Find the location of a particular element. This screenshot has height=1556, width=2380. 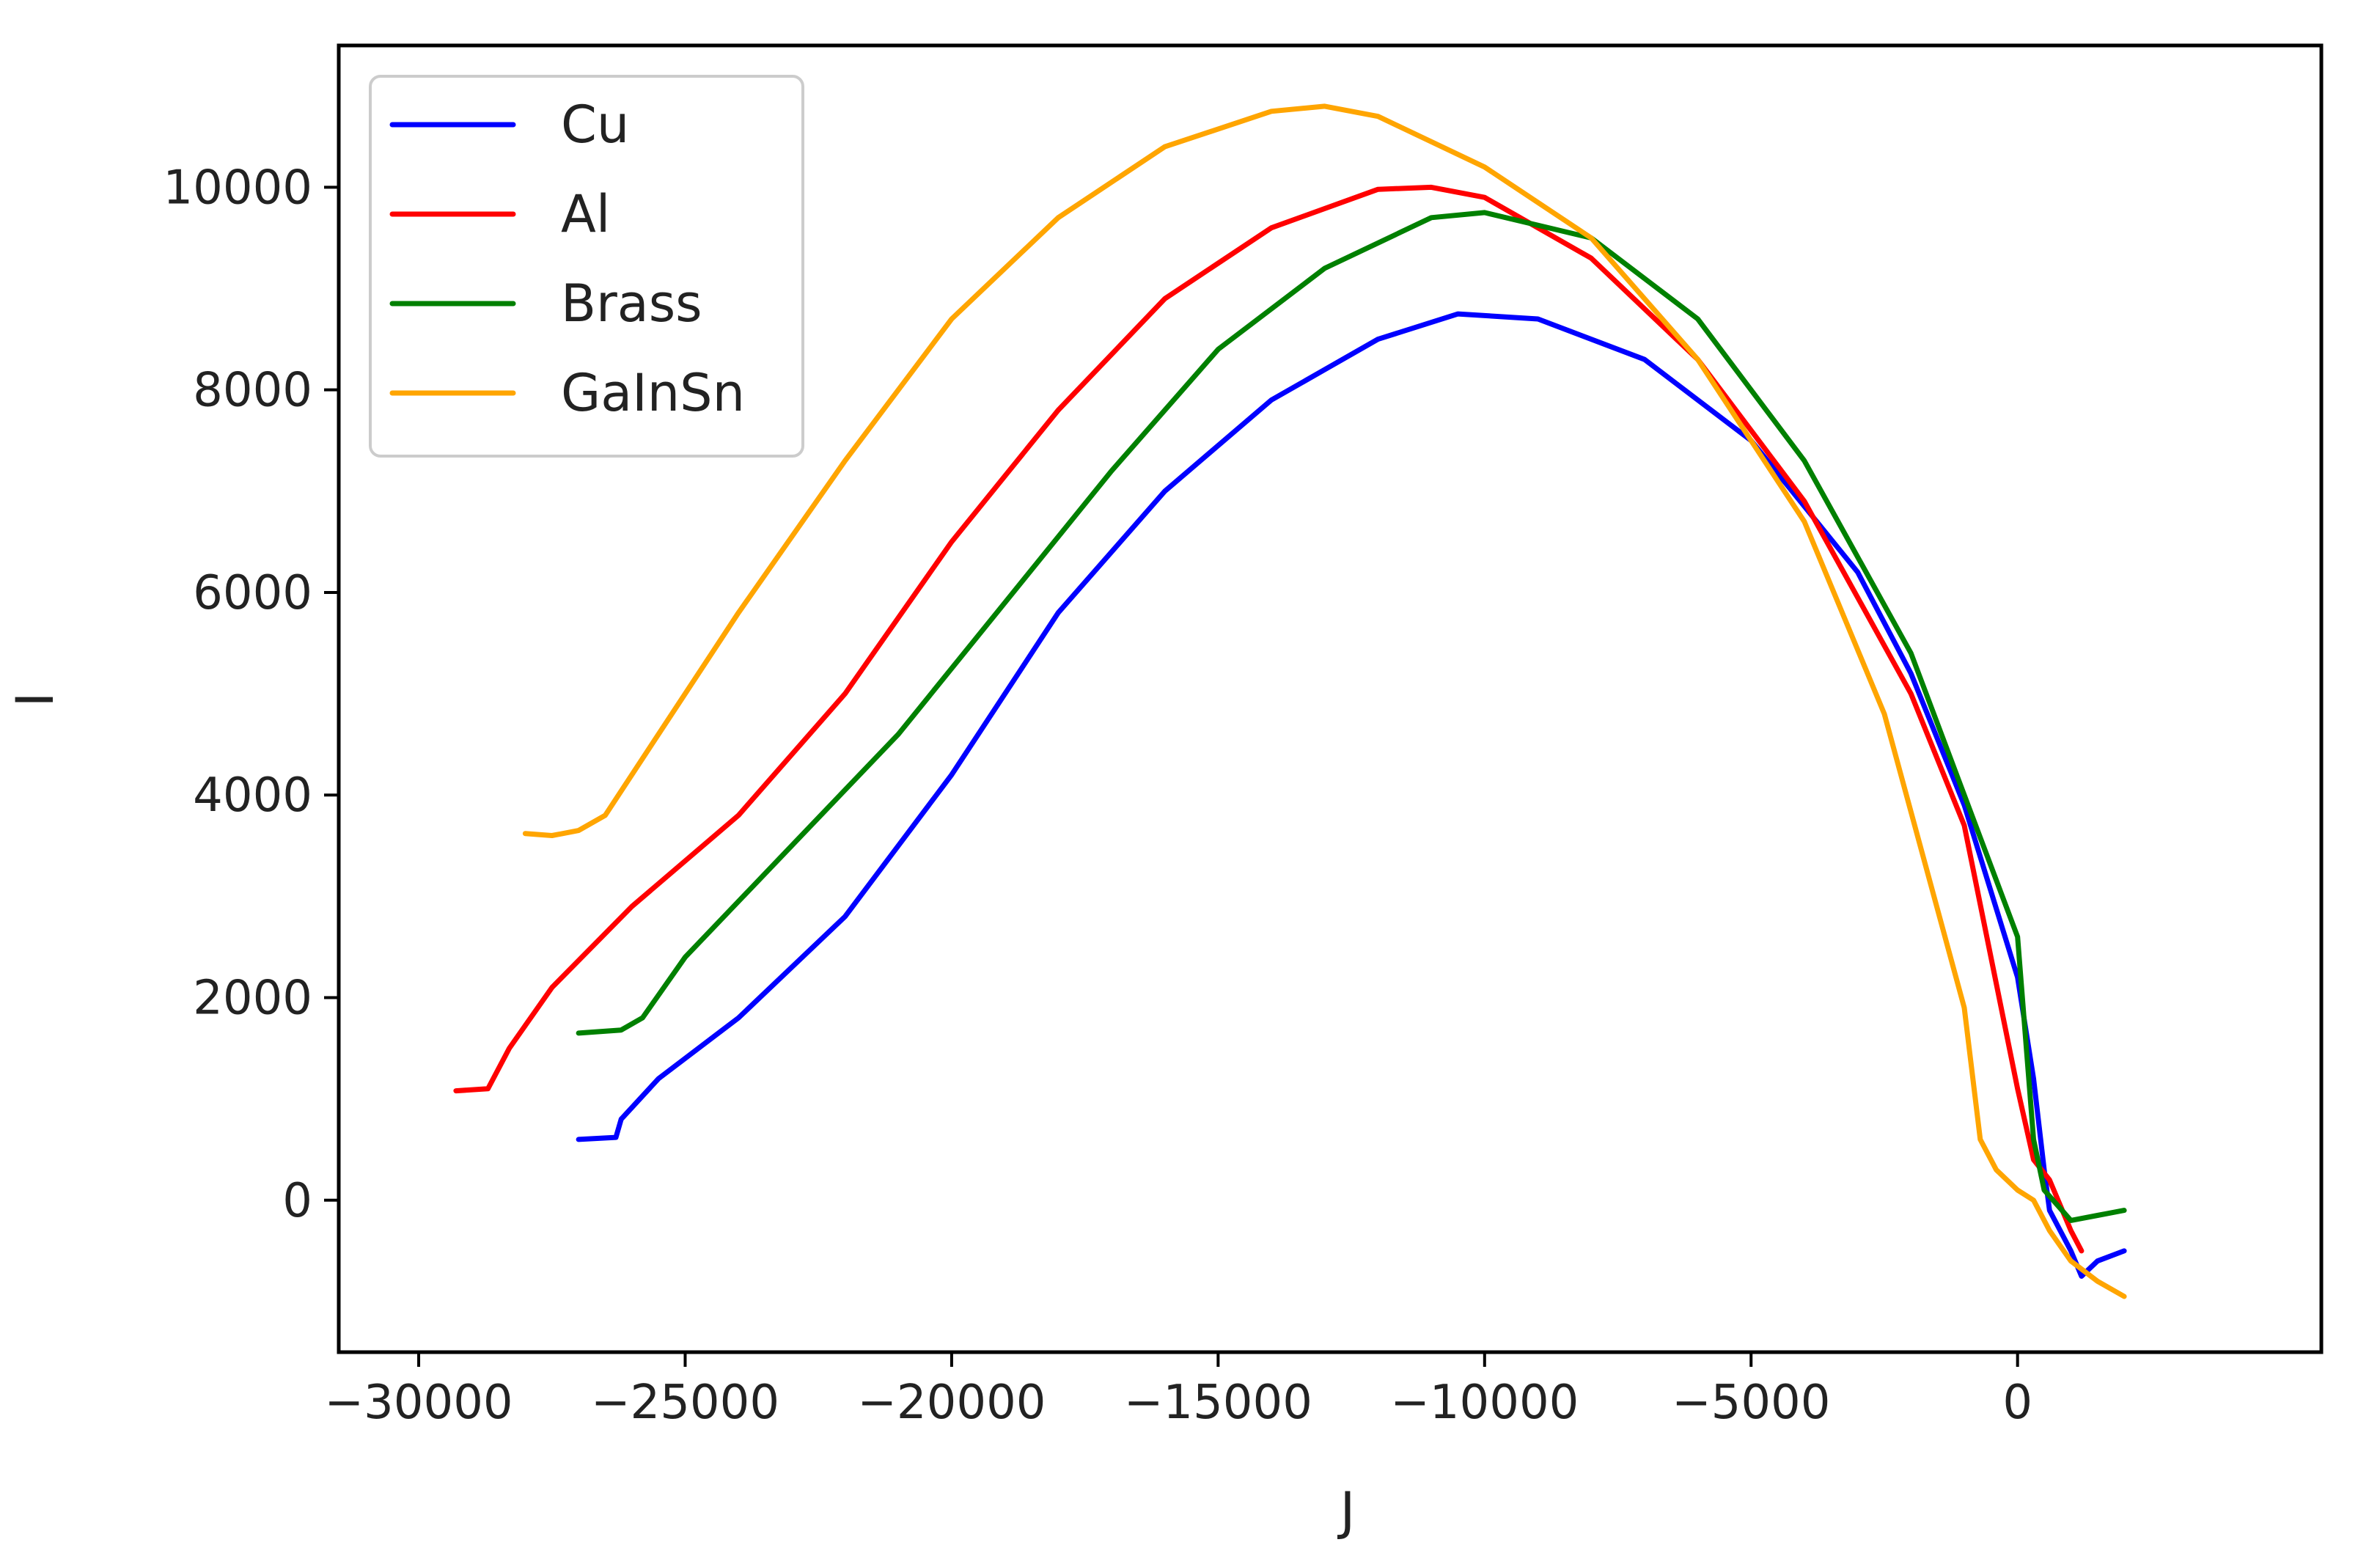

legend-label-gainsn: GaInSn is located at coordinates (653, 393).